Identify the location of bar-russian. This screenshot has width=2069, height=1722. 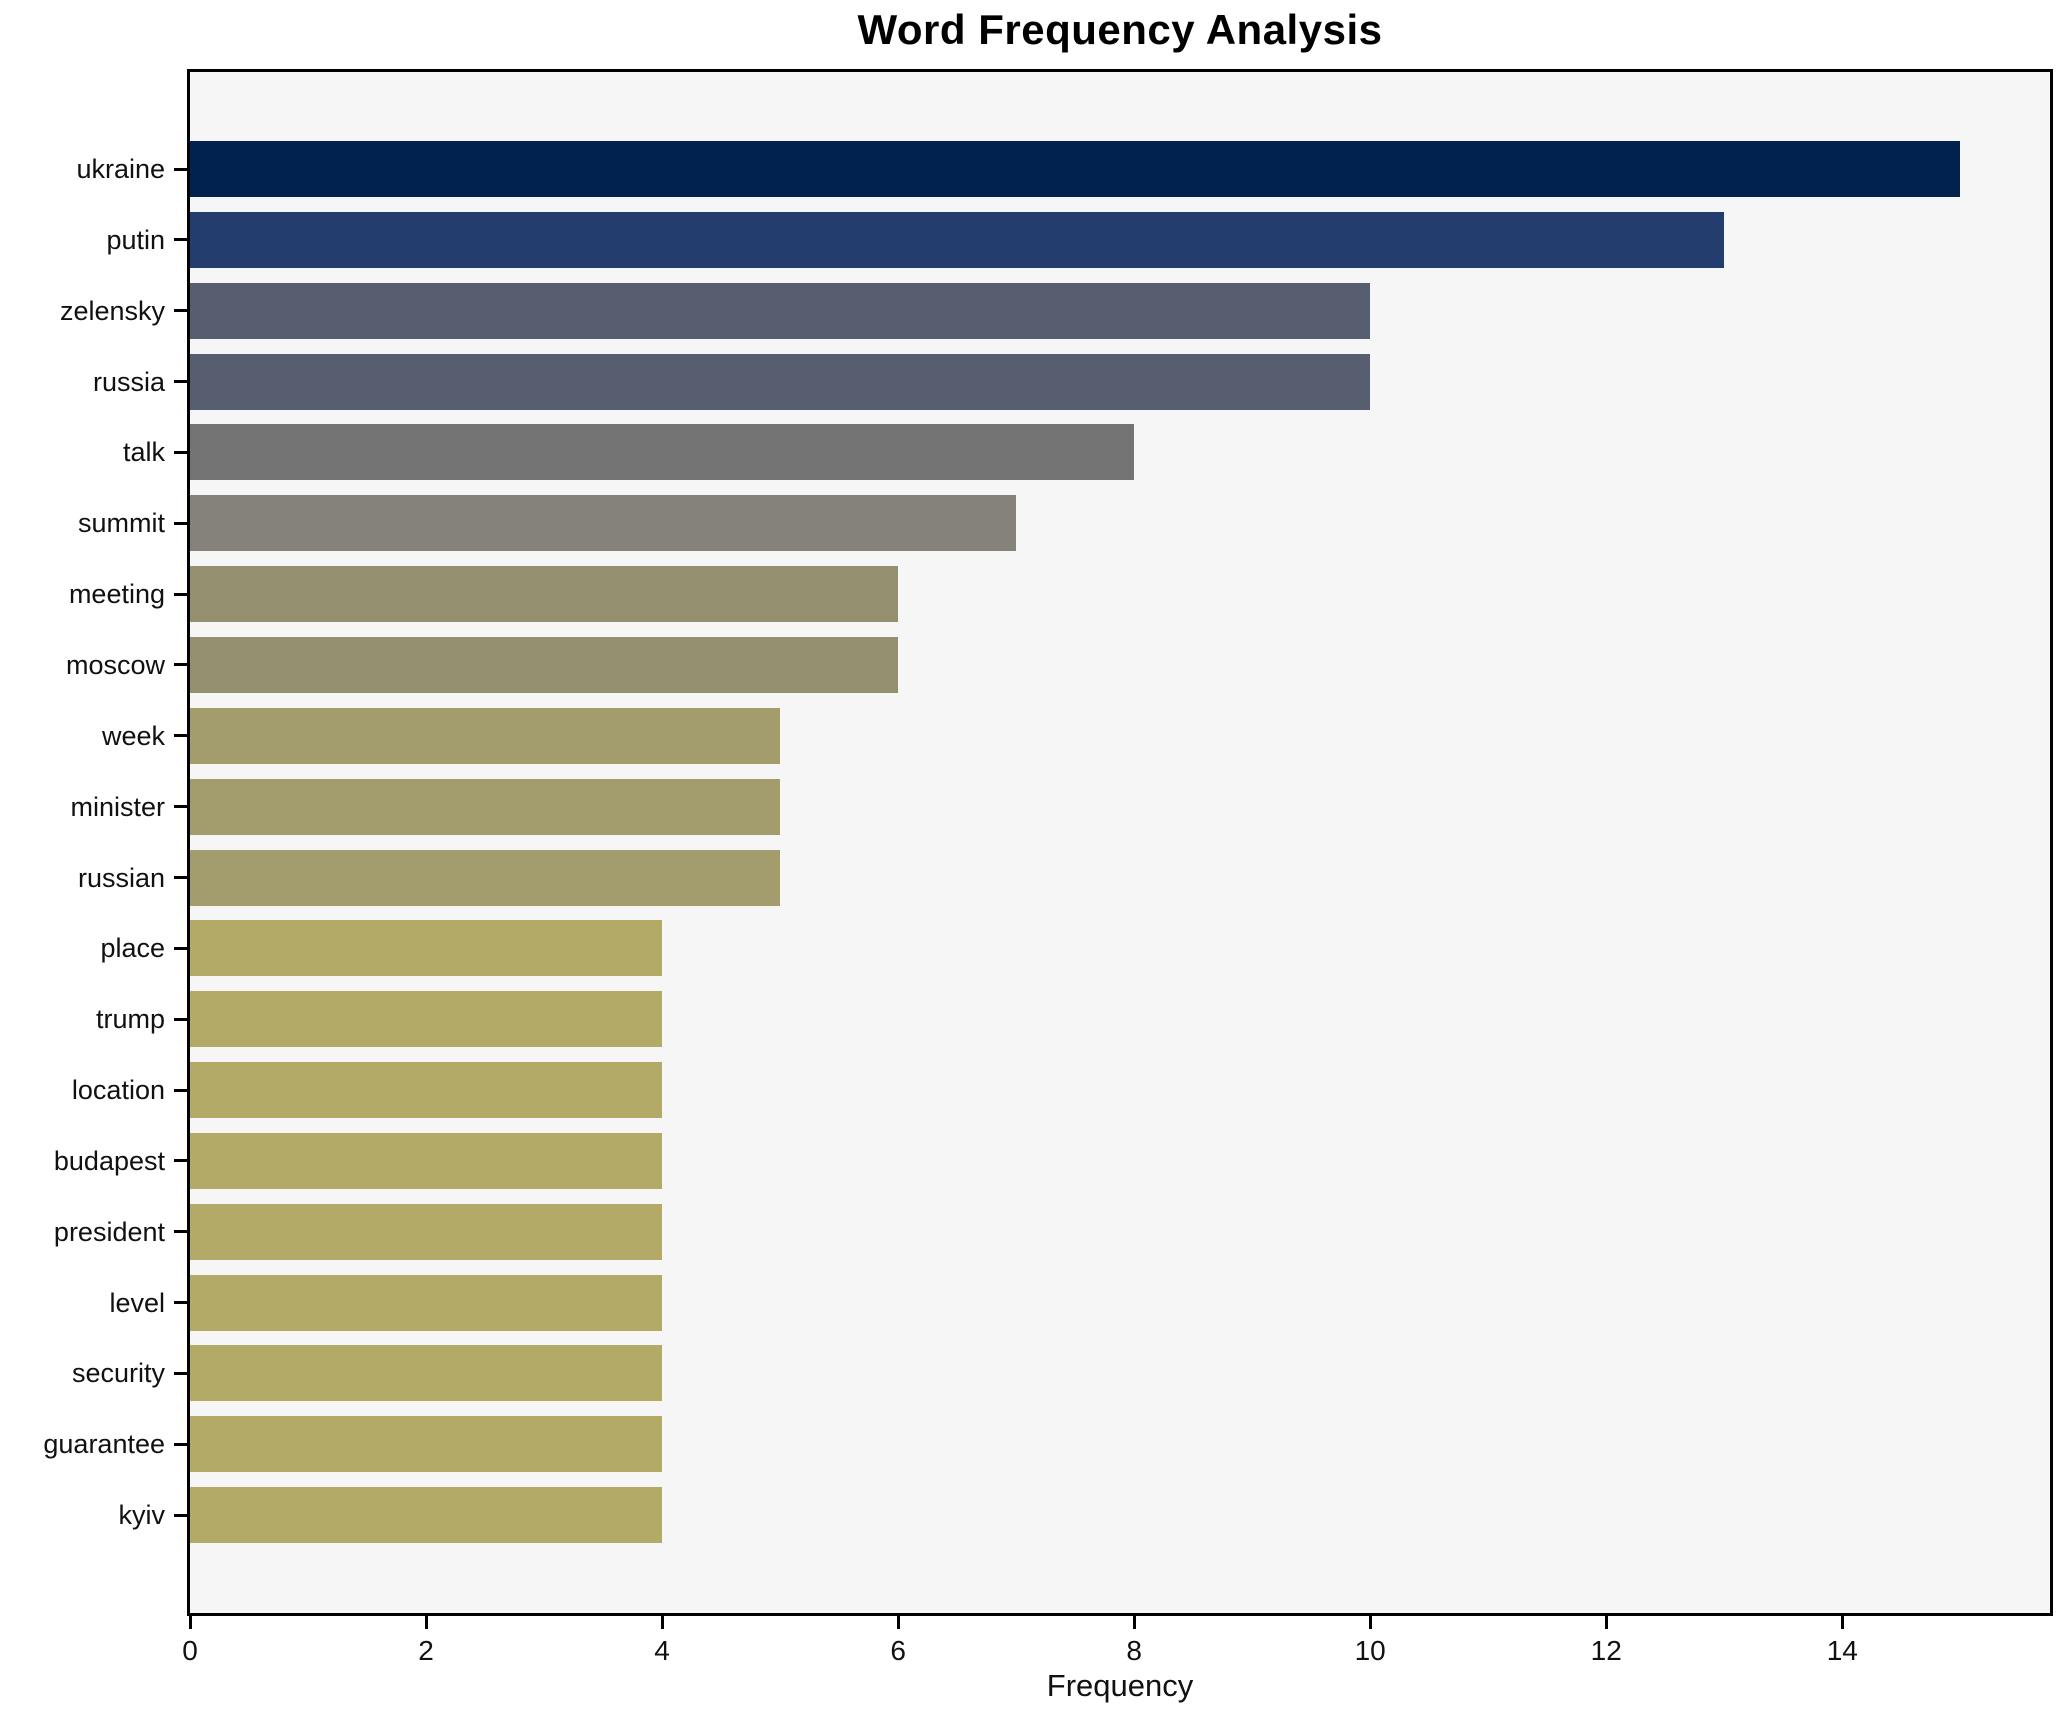
(485, 877).